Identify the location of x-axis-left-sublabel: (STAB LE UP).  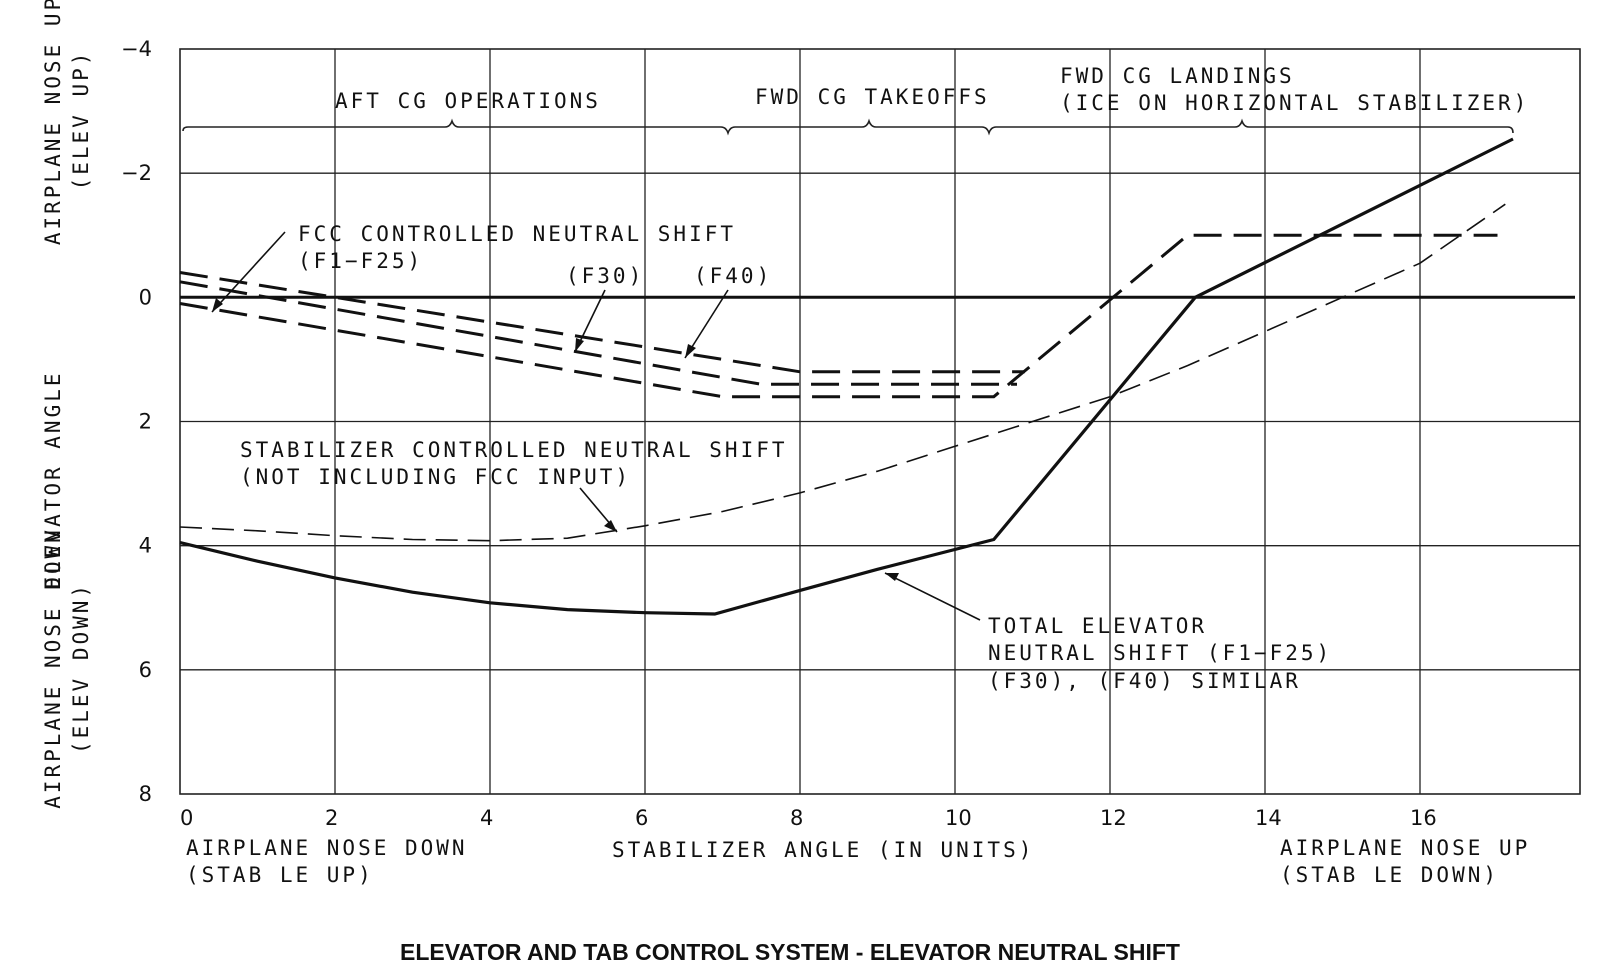
(280, 875).